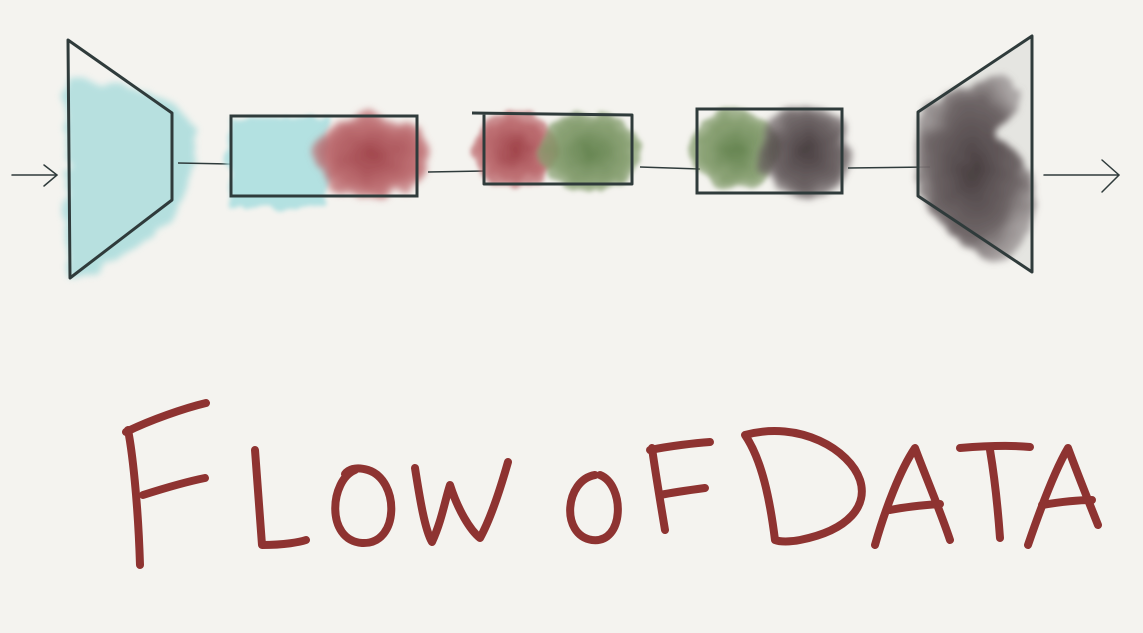  I want to click on input-expander-stage, so click(131, 159).